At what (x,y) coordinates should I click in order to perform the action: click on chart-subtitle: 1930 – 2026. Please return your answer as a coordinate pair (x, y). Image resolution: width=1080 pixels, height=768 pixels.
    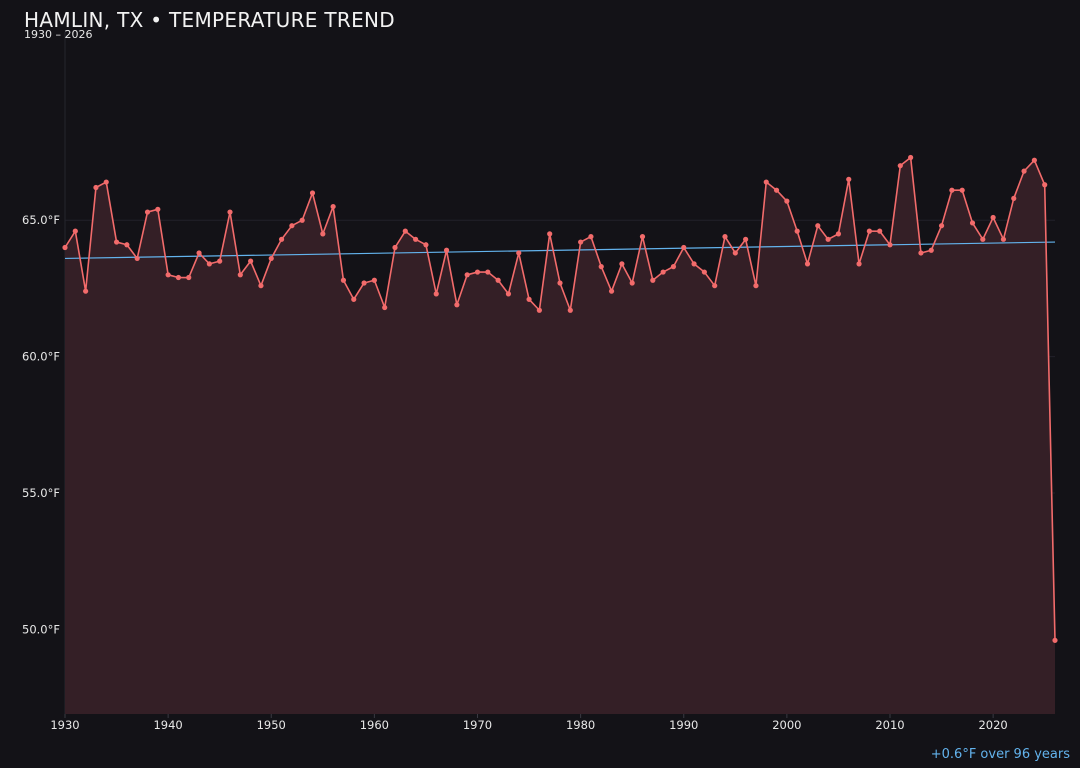
    Looking at the image, I should click on (58, 34).